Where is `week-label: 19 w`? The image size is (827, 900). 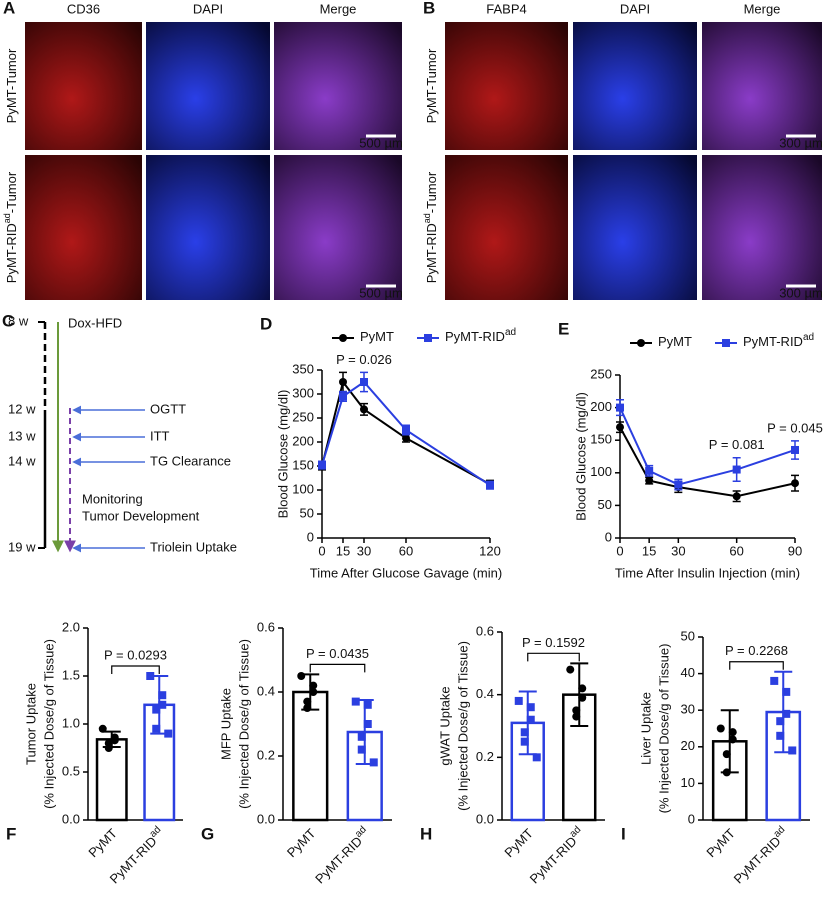 week-label: 19 w is located at coordinates (22, 546).